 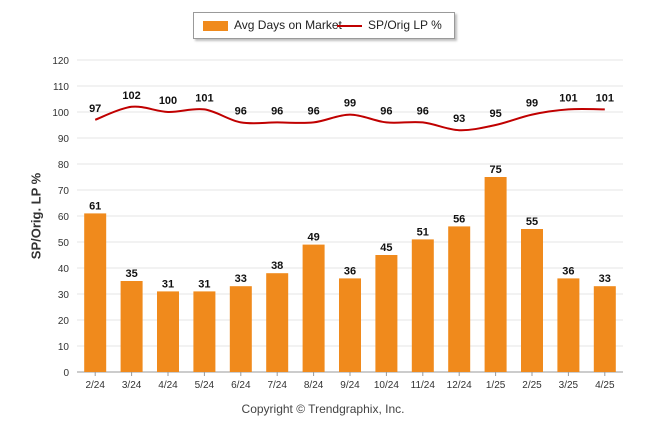 What do you see at coordinates (349, 118) in the screenshot?
I see `line-series-sp-orig-lp` at bounding box center [349, 118].